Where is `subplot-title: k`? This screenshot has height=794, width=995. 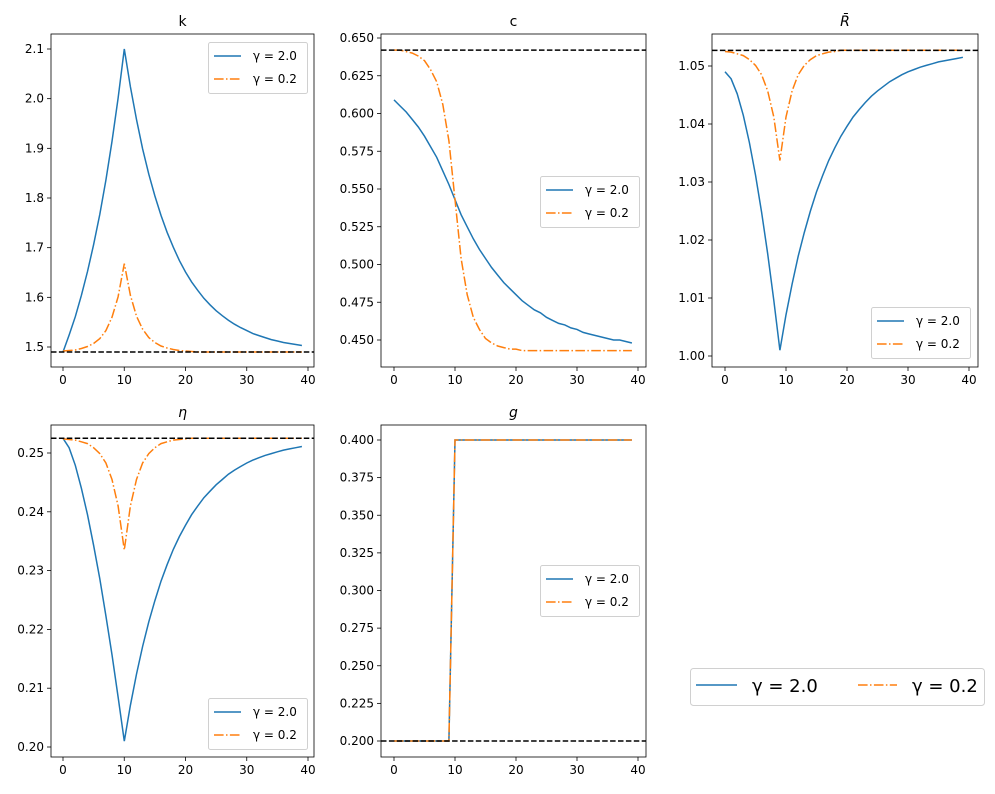
subplot-title: k is located at coordinates (182, 22).